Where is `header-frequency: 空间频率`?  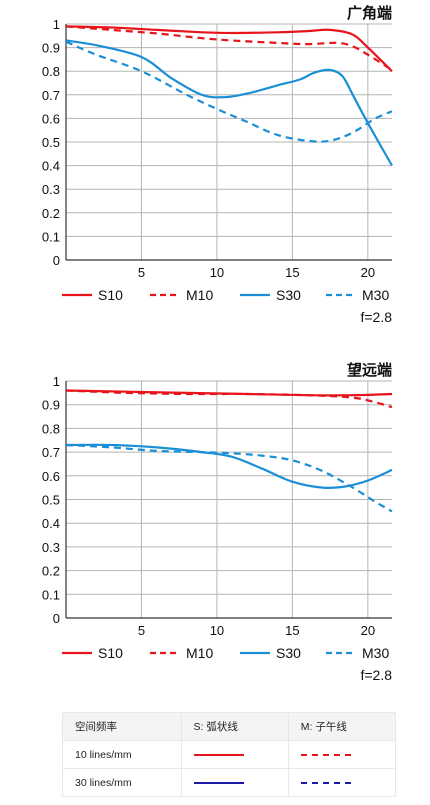
header-frequency: 空间频率 is located at coordinates (122, 726).